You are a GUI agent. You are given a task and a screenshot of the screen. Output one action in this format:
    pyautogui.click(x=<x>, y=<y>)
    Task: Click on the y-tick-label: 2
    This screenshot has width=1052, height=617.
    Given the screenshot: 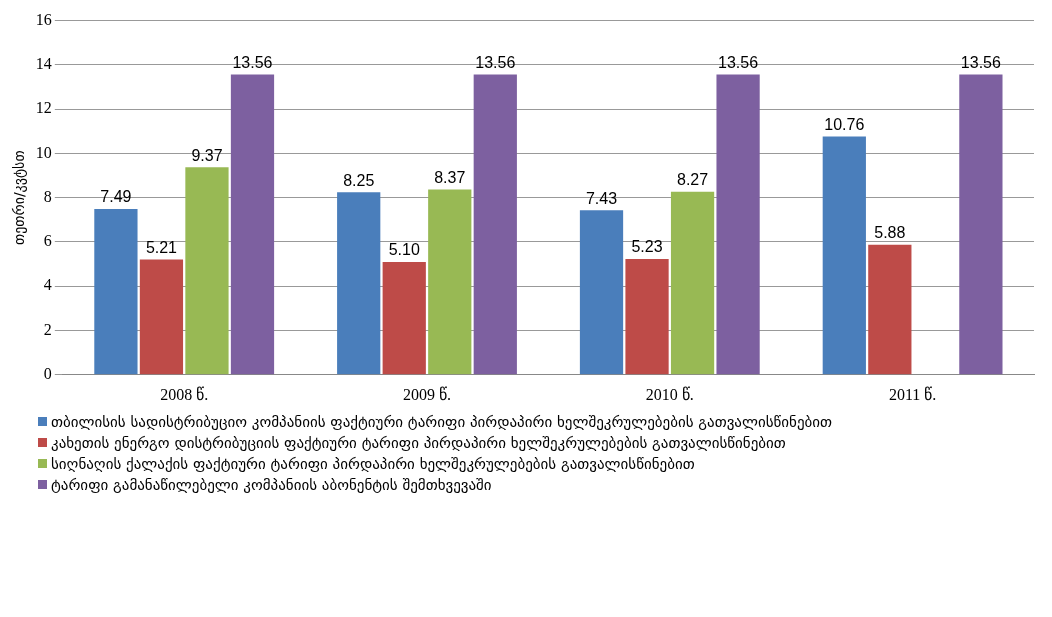 What is the action you would take?
    pyautogui.click(x=47, y=329)
    